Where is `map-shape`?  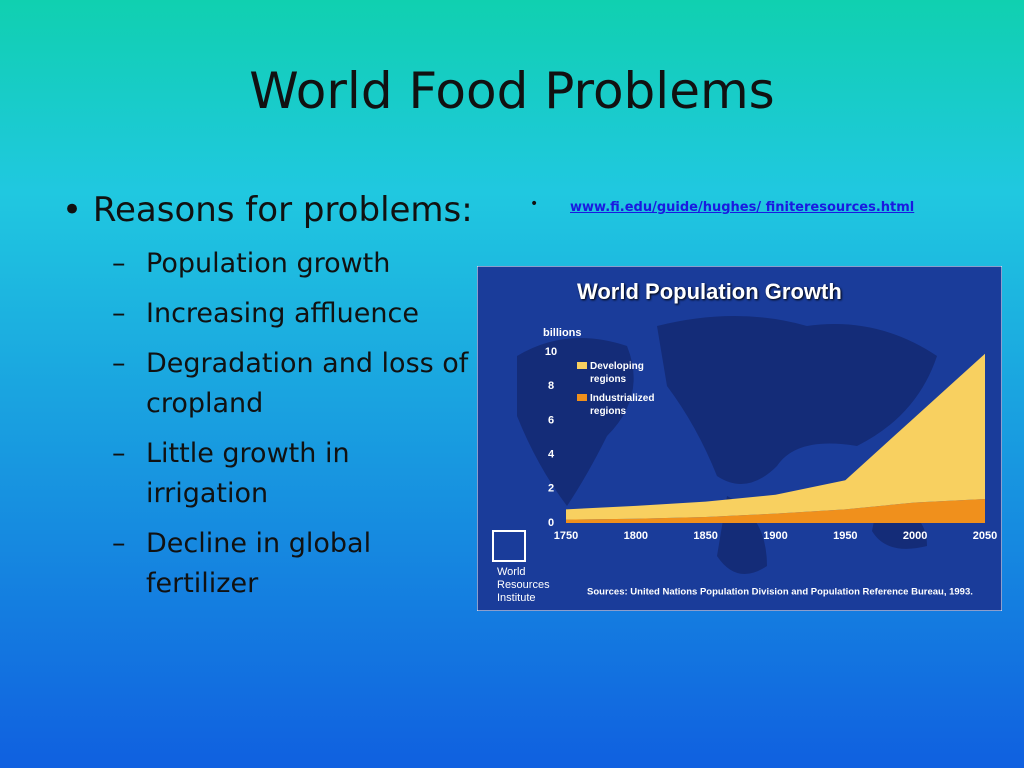 map-shape is located at coordinates (727, 445).